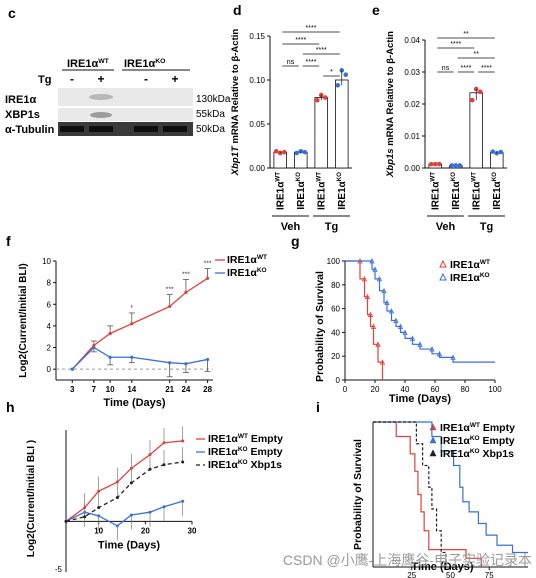 Image resolution: width=536 pixels, height=578 pixels. What do you see at coordinates (98, 530) in the screenshot?
I see `x-tick-label: 10` at bounding box center [98, 530].